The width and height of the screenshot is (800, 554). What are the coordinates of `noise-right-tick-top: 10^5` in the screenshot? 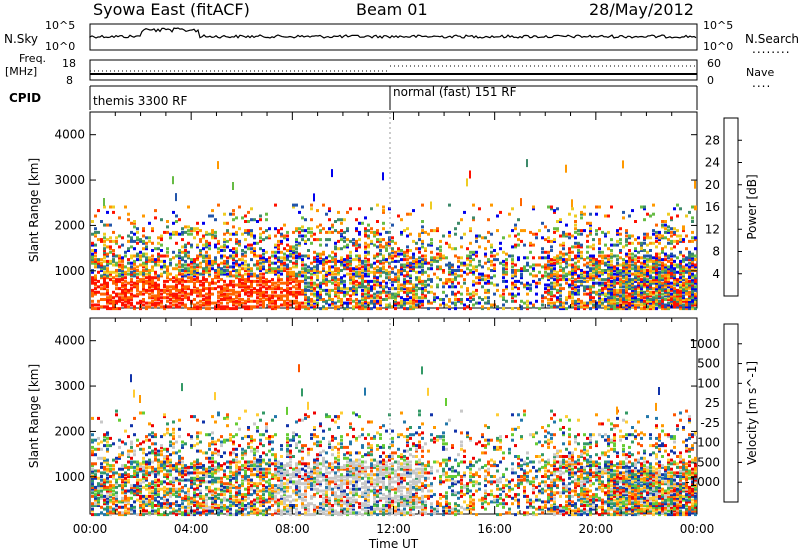 It's located at (718, 25).